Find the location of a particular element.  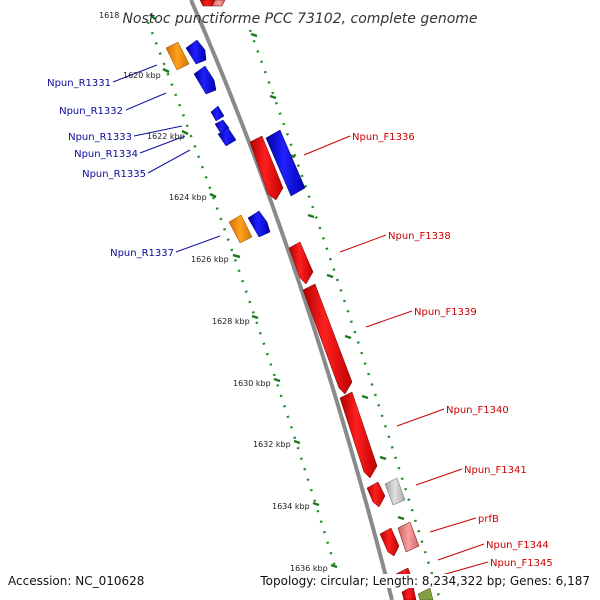

gene-label-forward: Npun_F1336 is located at coordinates (383, 137).